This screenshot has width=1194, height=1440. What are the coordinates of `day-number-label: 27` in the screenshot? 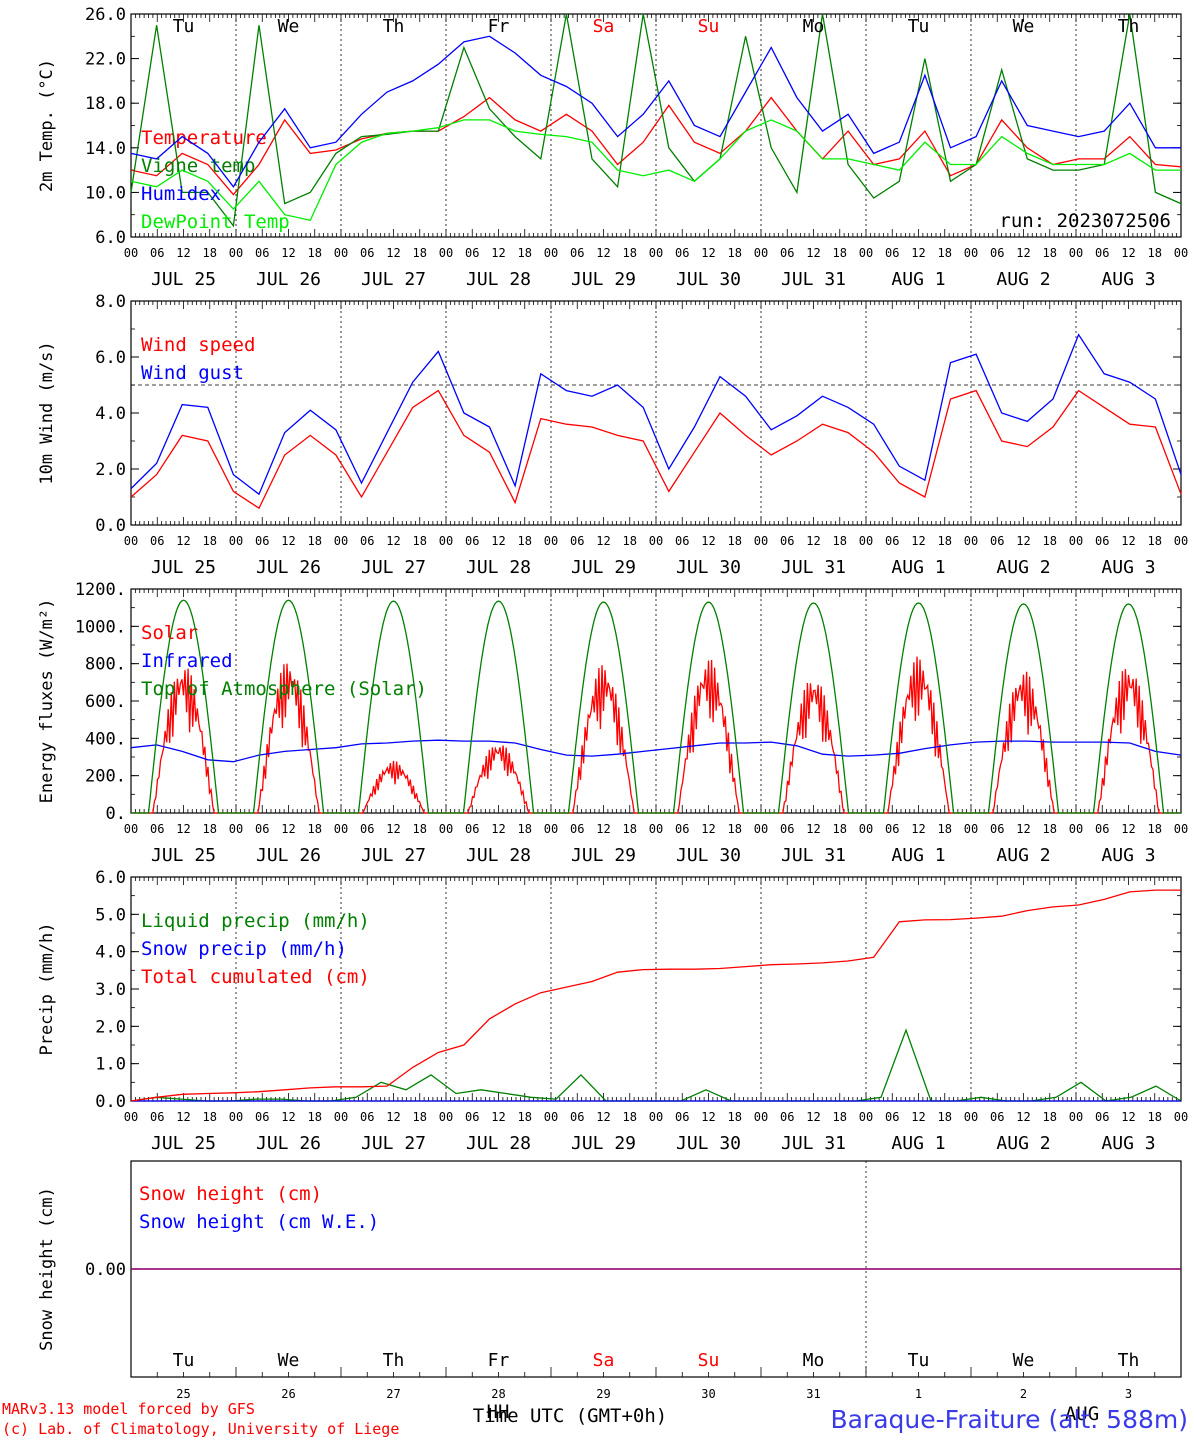 It's located at (393, 1394).